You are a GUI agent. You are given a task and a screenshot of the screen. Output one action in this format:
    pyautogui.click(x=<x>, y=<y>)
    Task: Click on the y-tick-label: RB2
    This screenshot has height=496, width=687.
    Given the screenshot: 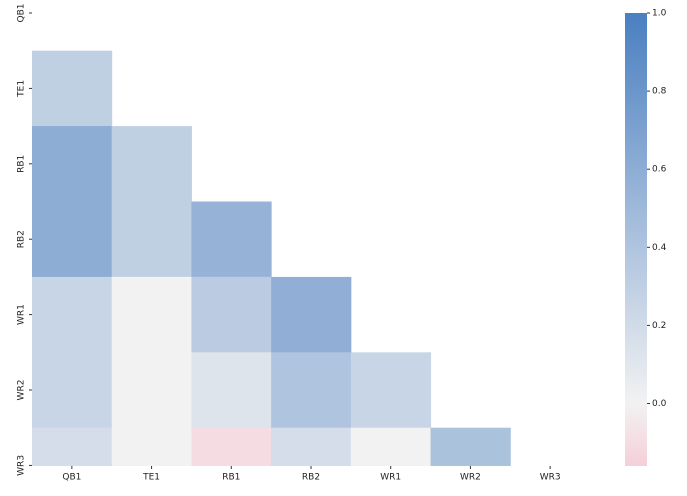 What is the action you would take?
    pyautogui.click(x=22, y=239)
    